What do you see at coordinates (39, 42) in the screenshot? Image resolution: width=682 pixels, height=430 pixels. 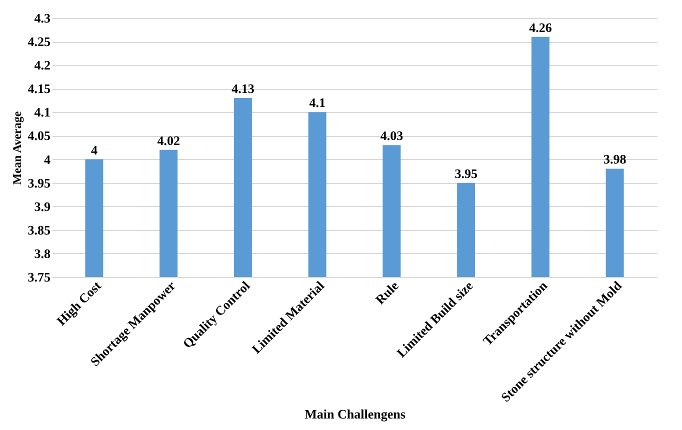 I see `y-tick-label: 4.25` at bounding box center [39, 42].